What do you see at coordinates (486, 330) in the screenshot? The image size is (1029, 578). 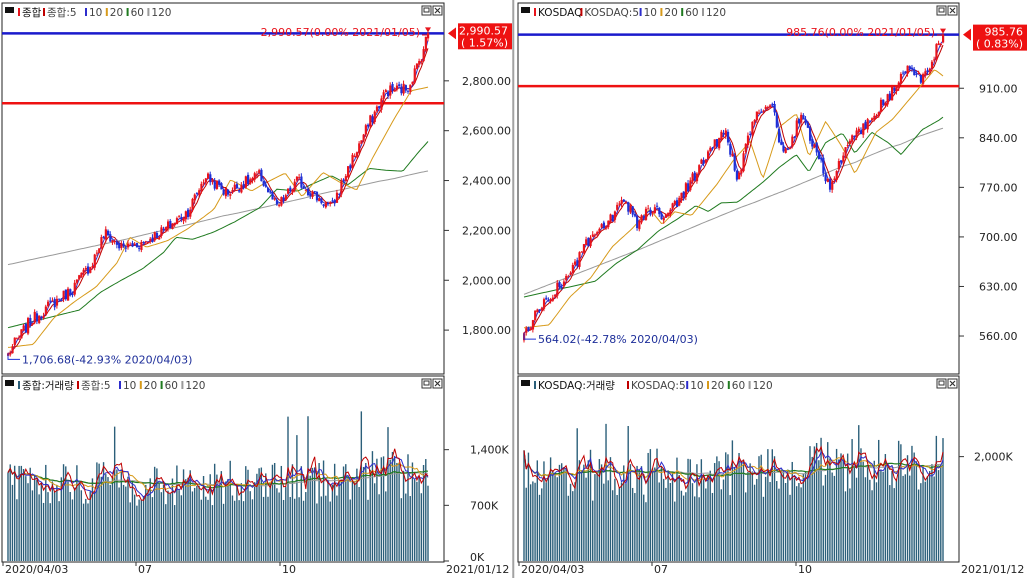 I see `y-tick-label: 1,800.00` at bounding box center [486, 330].